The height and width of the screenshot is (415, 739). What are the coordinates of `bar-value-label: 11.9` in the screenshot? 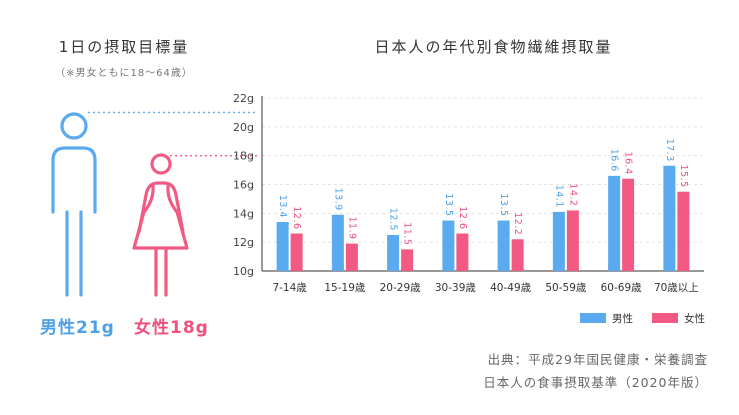 It's located at (351, 227).